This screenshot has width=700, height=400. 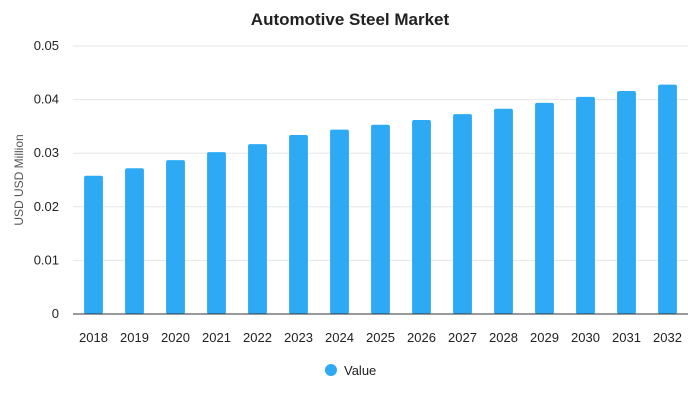 I want to click on bar-2018, so click(x=93, y=244).